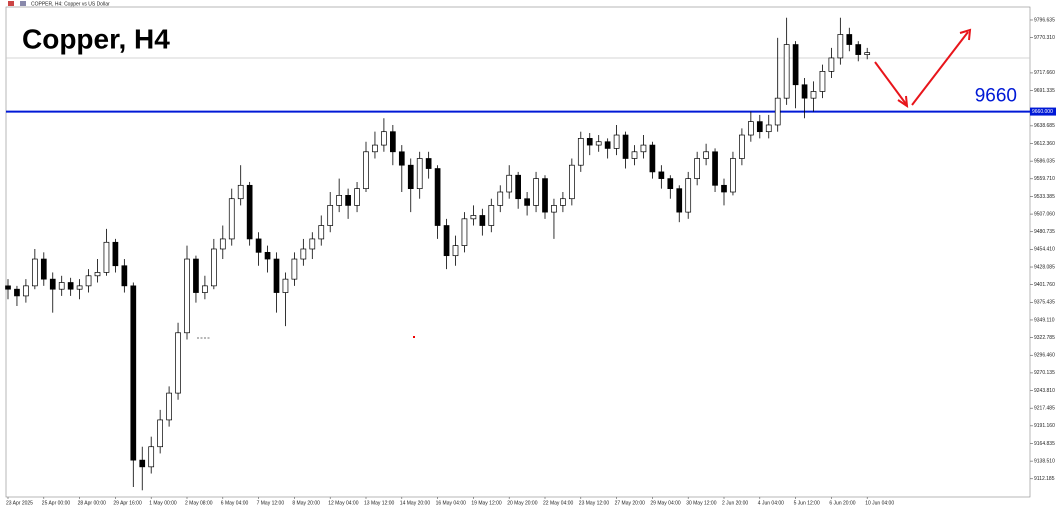  What do you see at coordinates (771, 503) in the screenshot?
I see `x-tick-label: 4 Jun 04:00` at bounding box center [771, 503].